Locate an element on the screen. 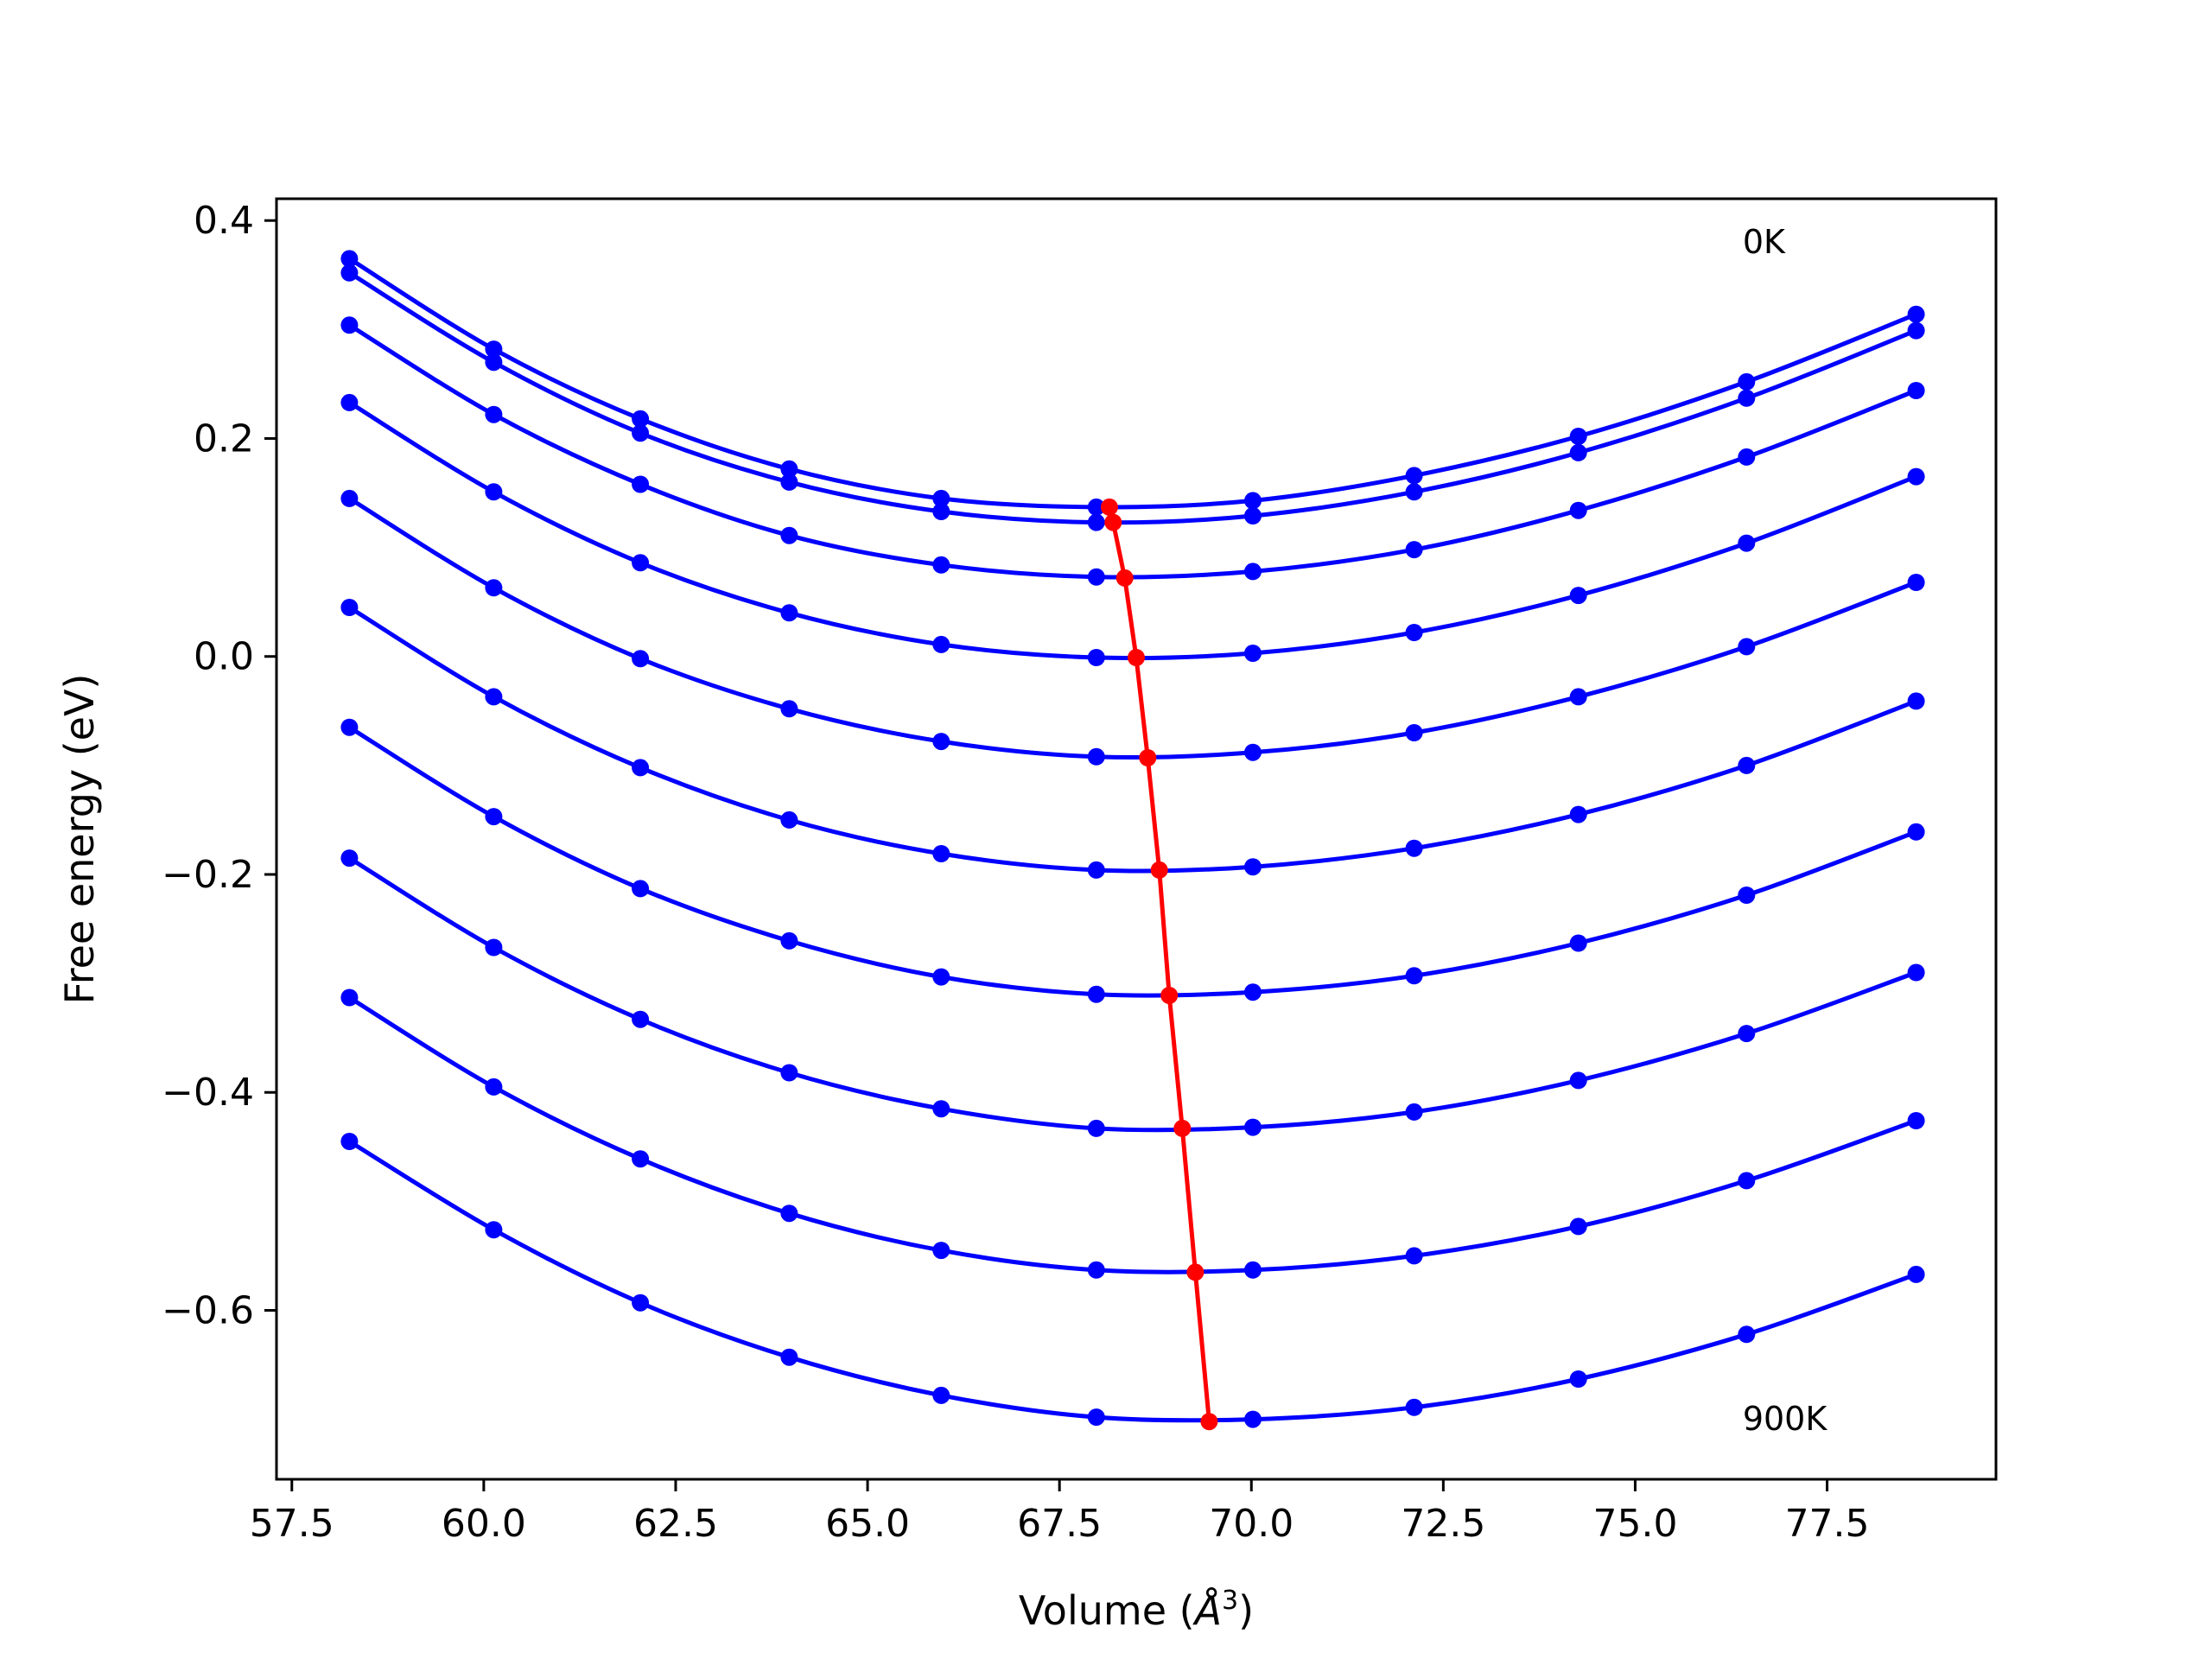  y-tick-label-2: 0.0 is located at coordinates (224, 657).